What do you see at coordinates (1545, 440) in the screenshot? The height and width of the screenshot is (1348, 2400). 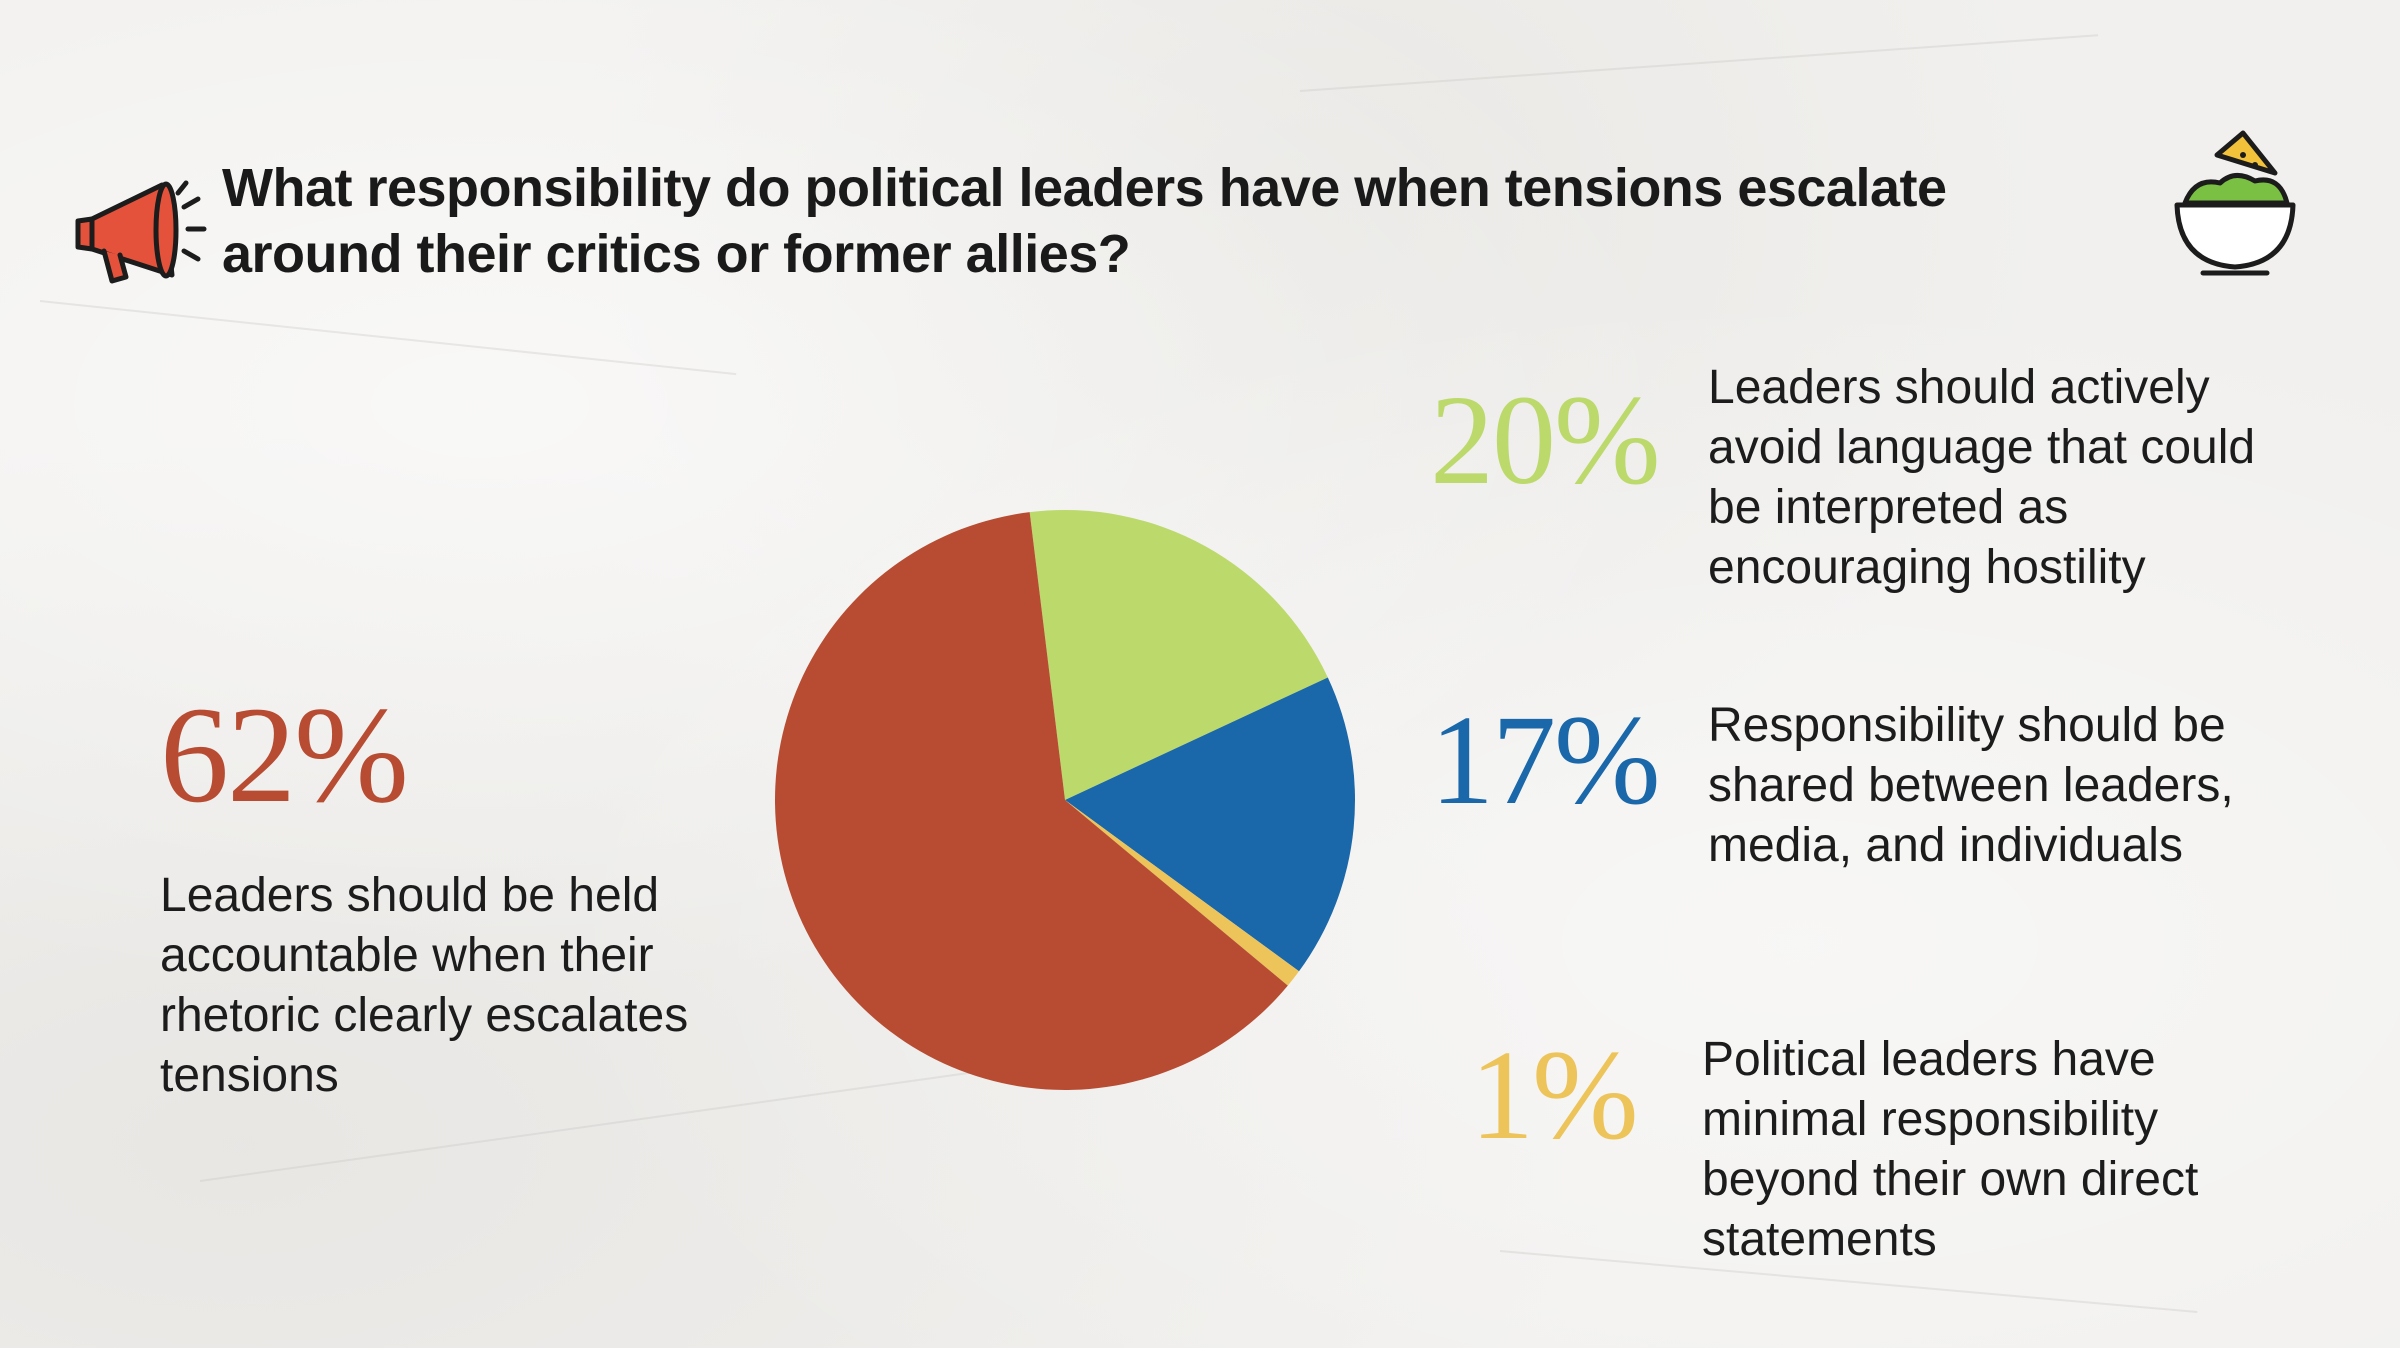 I see `pct-label-green: 20%` at bounding box center [1545, 440].